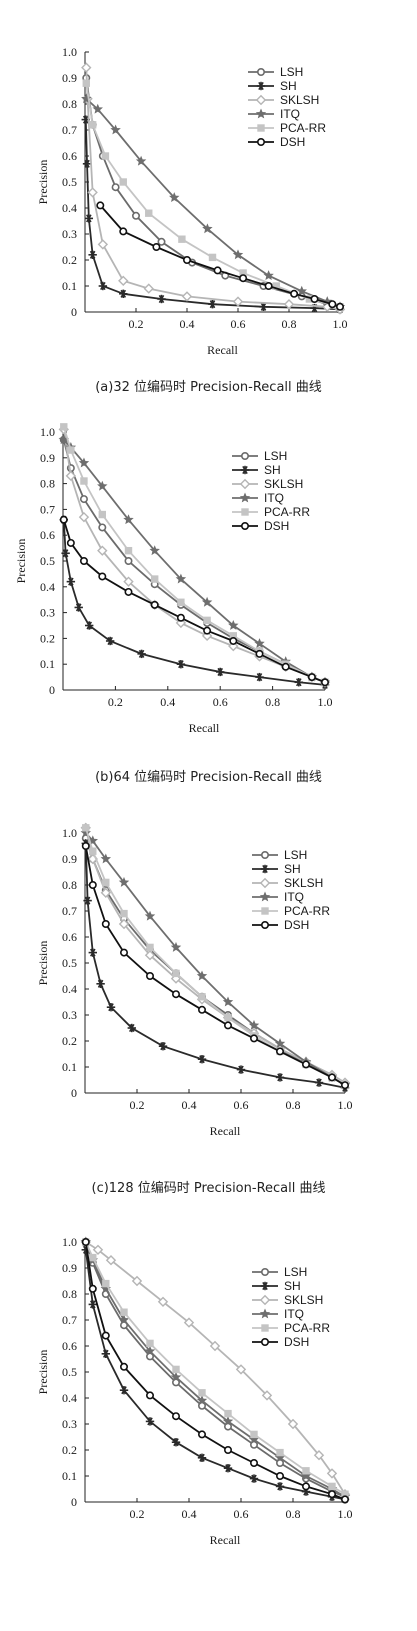 Image resolution: width=417 pixels, height=1631 pixels. I want to click on y-tick-label: 0.5, so click(69, 182).